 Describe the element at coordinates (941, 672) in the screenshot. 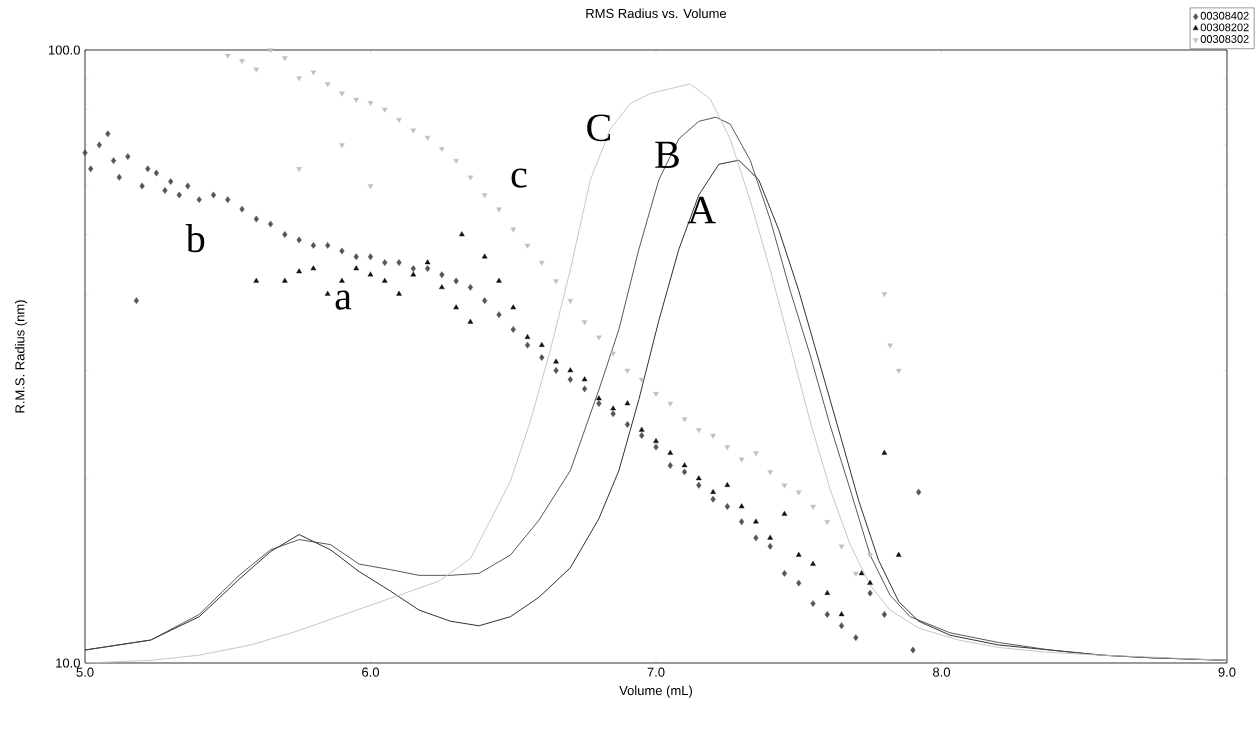

I see `x-tick-label: 8.0` at that location.